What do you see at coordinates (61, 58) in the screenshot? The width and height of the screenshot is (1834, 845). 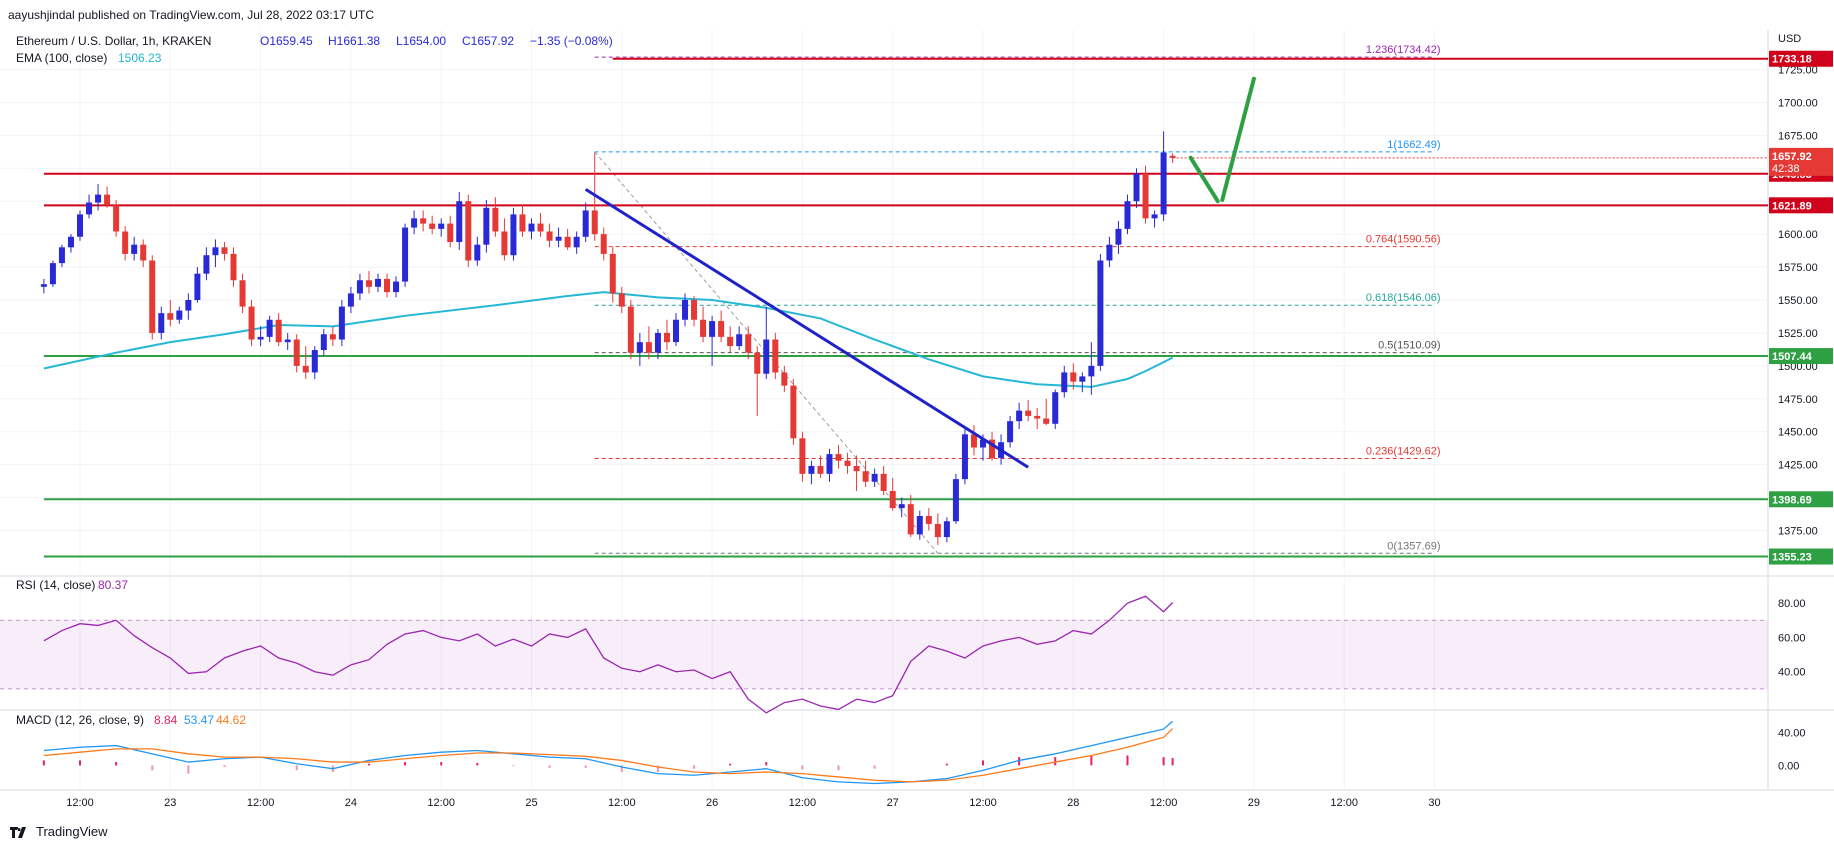 I see `ema-legend-name: EMA (100, close)` at bounding box center [61, 58].